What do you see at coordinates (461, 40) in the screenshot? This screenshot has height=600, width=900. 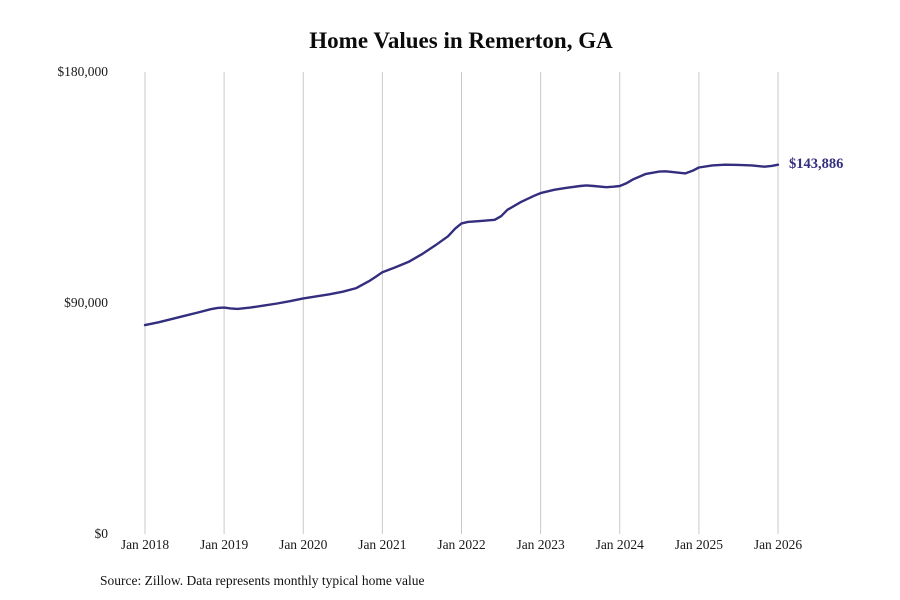 I see `chart-title: Home Values in Remerton, GA` at bounding box center [461, 40].